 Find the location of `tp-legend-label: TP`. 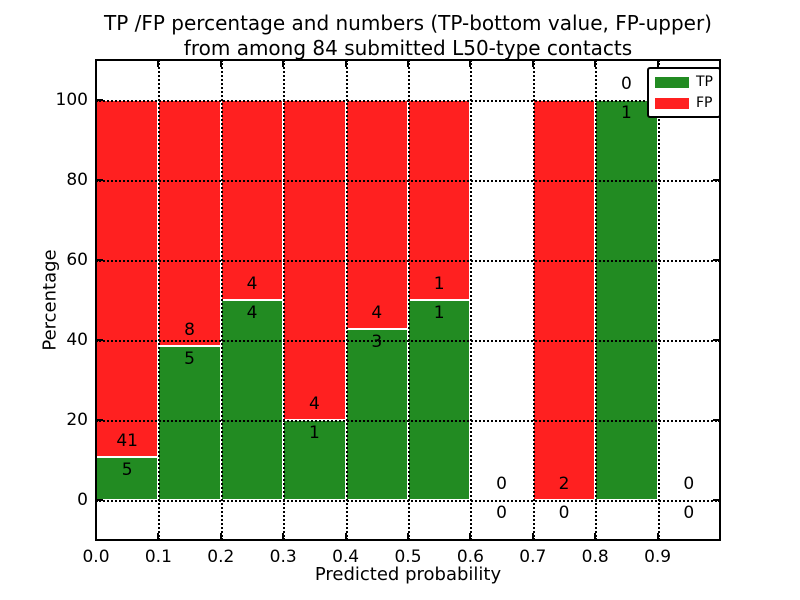

tp-legend-label: TP is located at coordinates (704, 82).